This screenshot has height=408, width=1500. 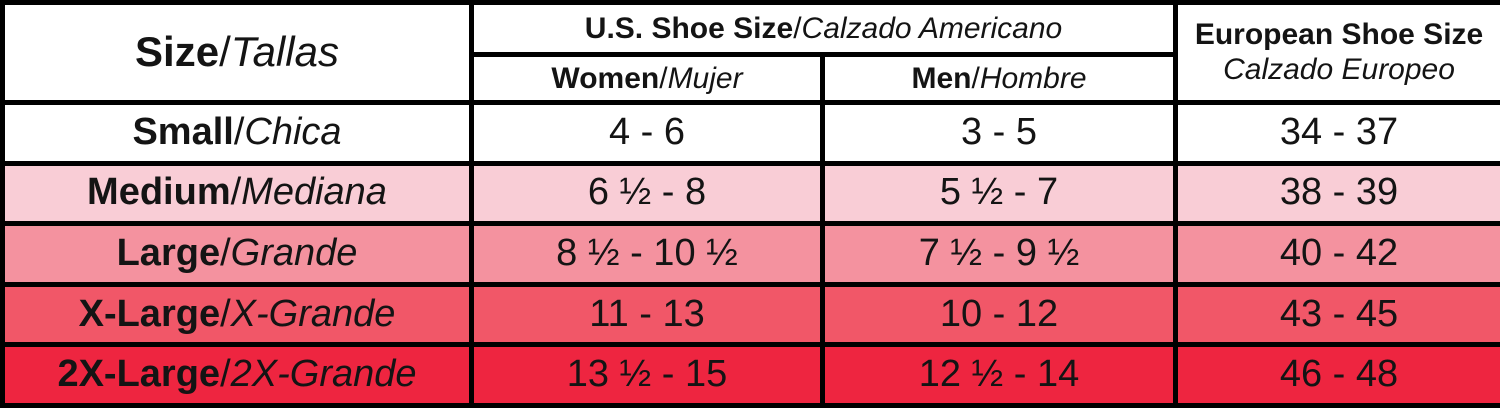 What do you see at coordinates (932, 28) in the screenshot?
I see `us-header-es: Calzado Americano` at bounding box center [932, 28].